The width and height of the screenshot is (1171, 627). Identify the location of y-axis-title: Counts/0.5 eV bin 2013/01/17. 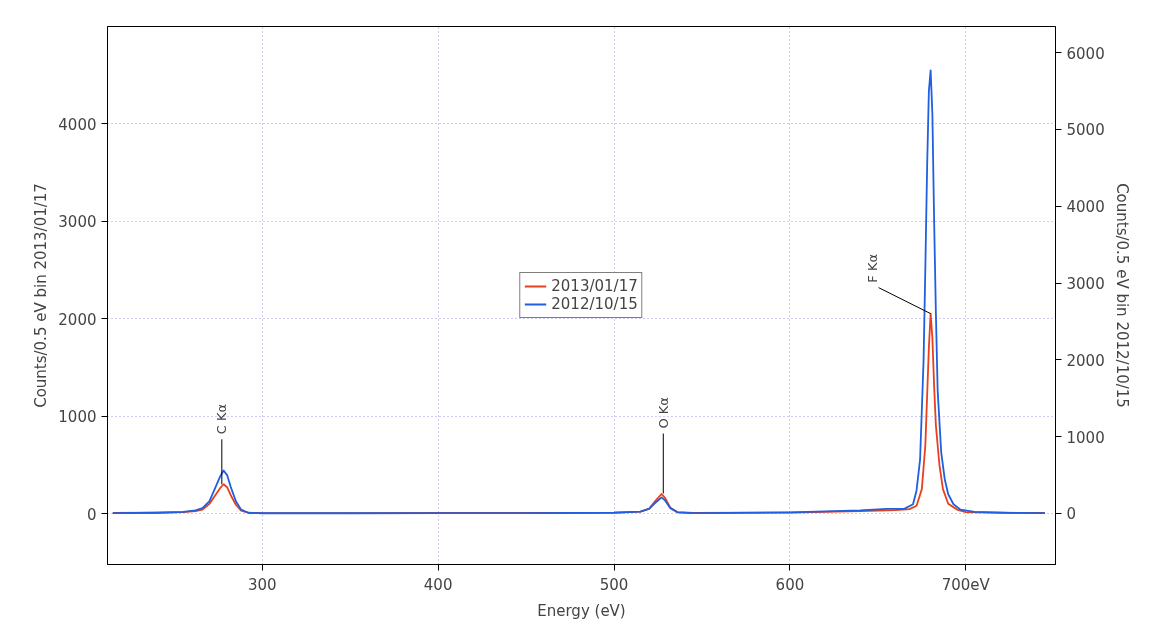
(41, 295).